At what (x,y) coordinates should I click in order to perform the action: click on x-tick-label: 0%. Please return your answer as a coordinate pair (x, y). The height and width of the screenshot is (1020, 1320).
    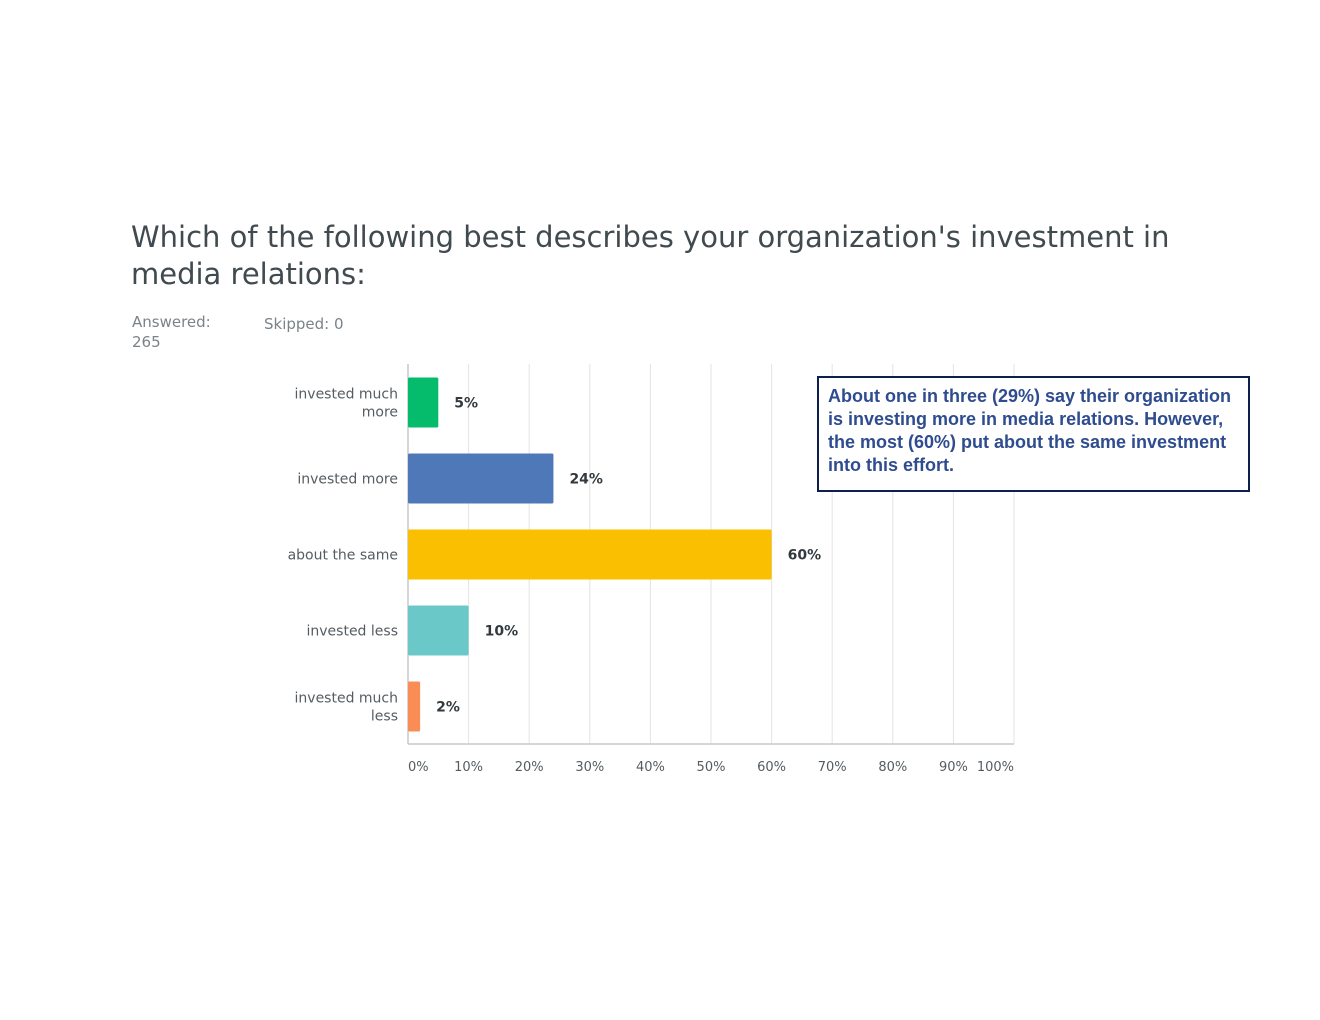
    Looking at the image, I should click on (418, 767).